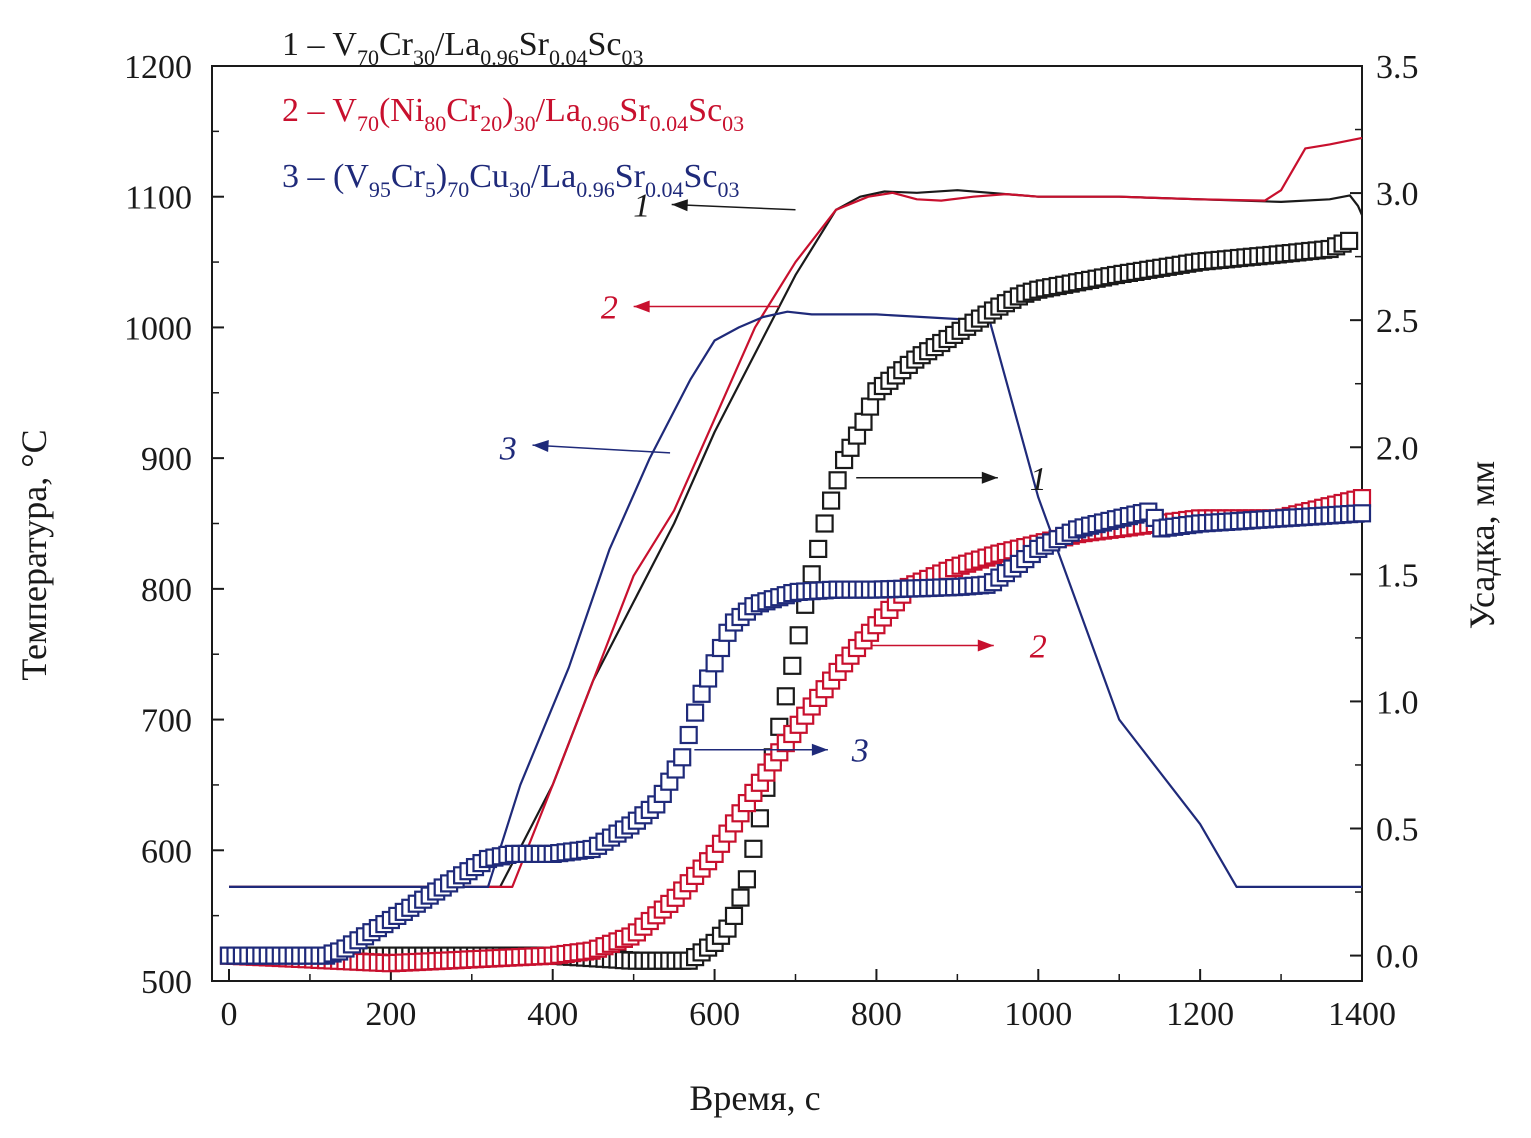 Image resolution: width=1531 pixels, height=1138 pixels. What do you see at coordinates (34, 554) in the screenshot?
I see `y-axis-left-title: Температура, °C` at bounding box center [34, 554].